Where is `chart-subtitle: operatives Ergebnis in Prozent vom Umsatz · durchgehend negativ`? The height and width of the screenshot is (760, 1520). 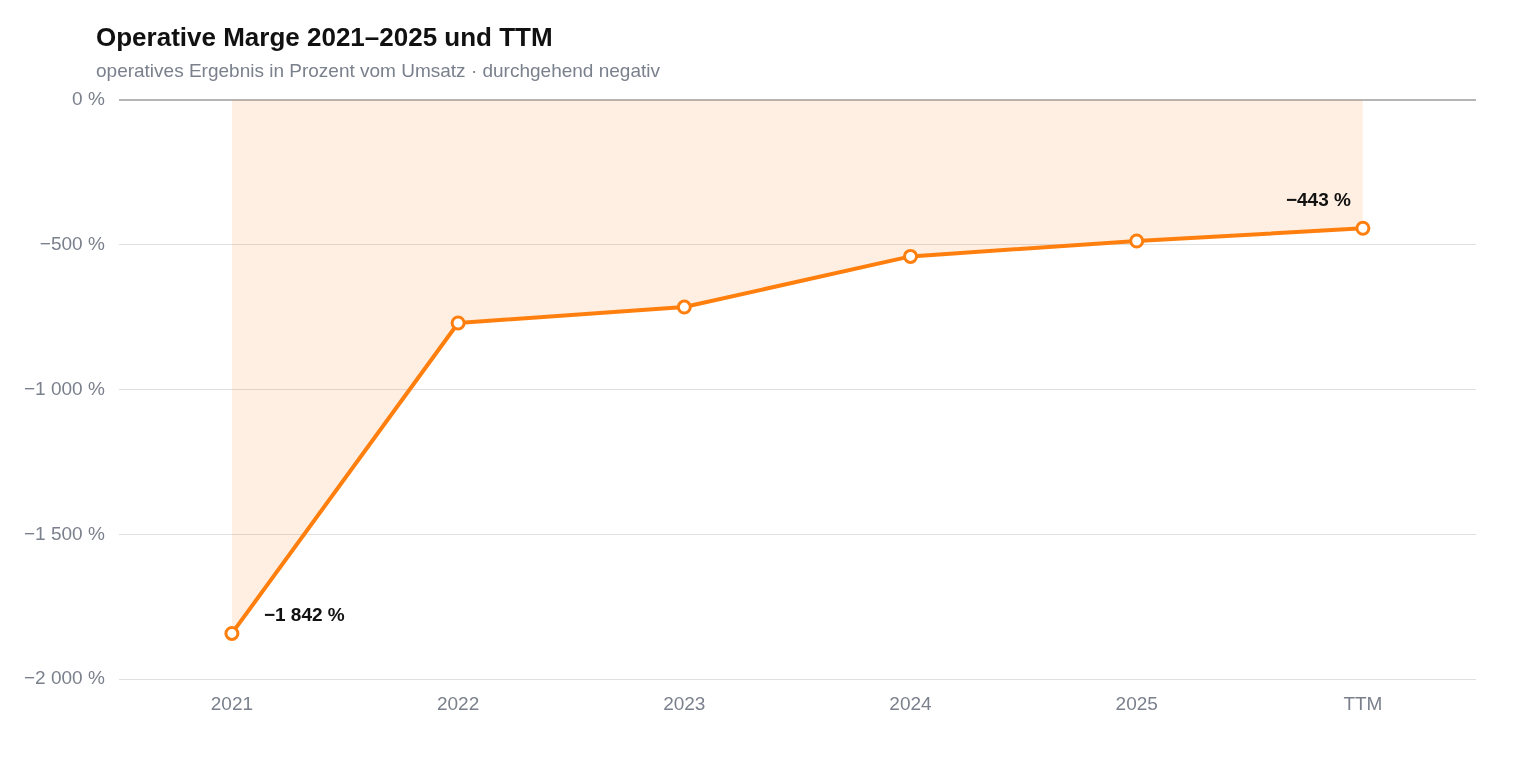
chart-subtitle: operatives Ergebnis in Prozent vom Umsatz · durchgehend negativ is located at coordinates (378, 71).